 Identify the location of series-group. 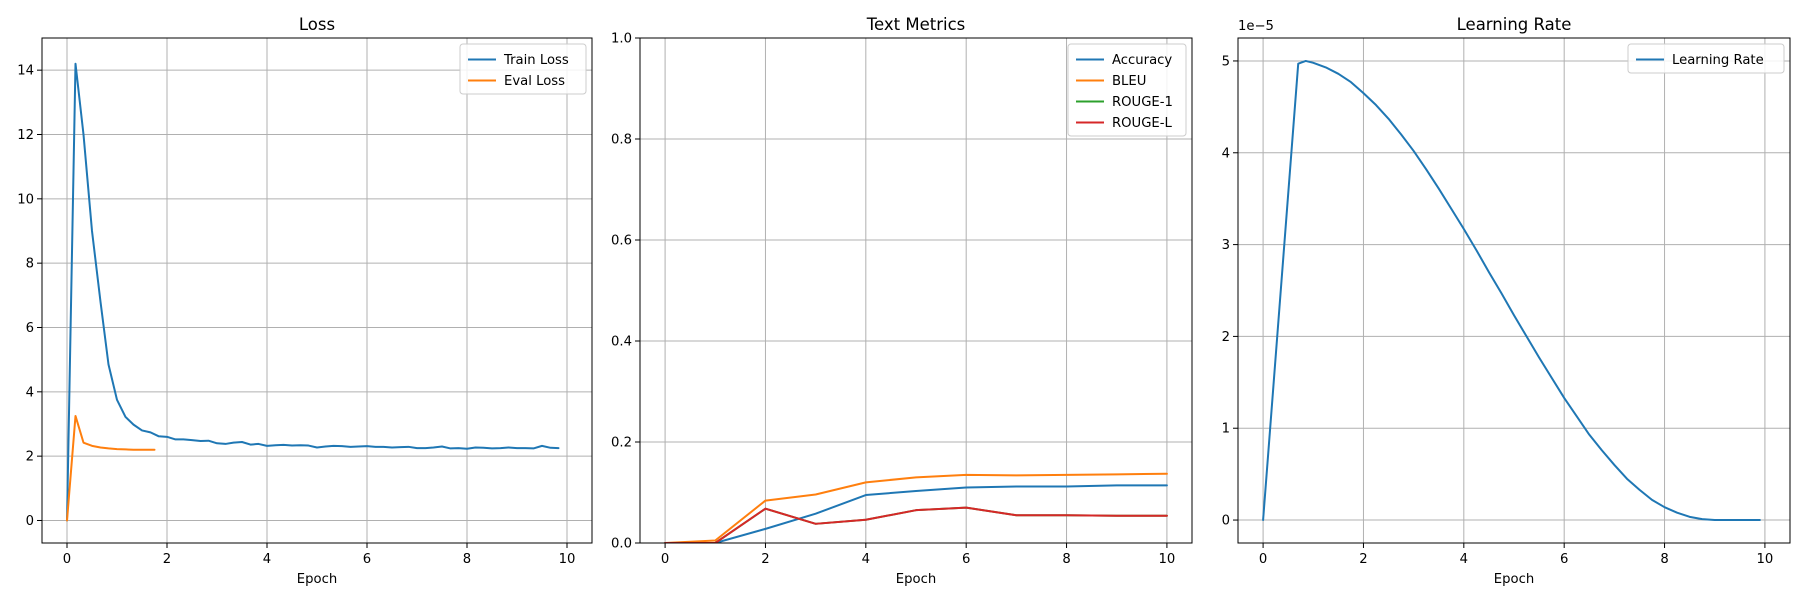
(916, 507).